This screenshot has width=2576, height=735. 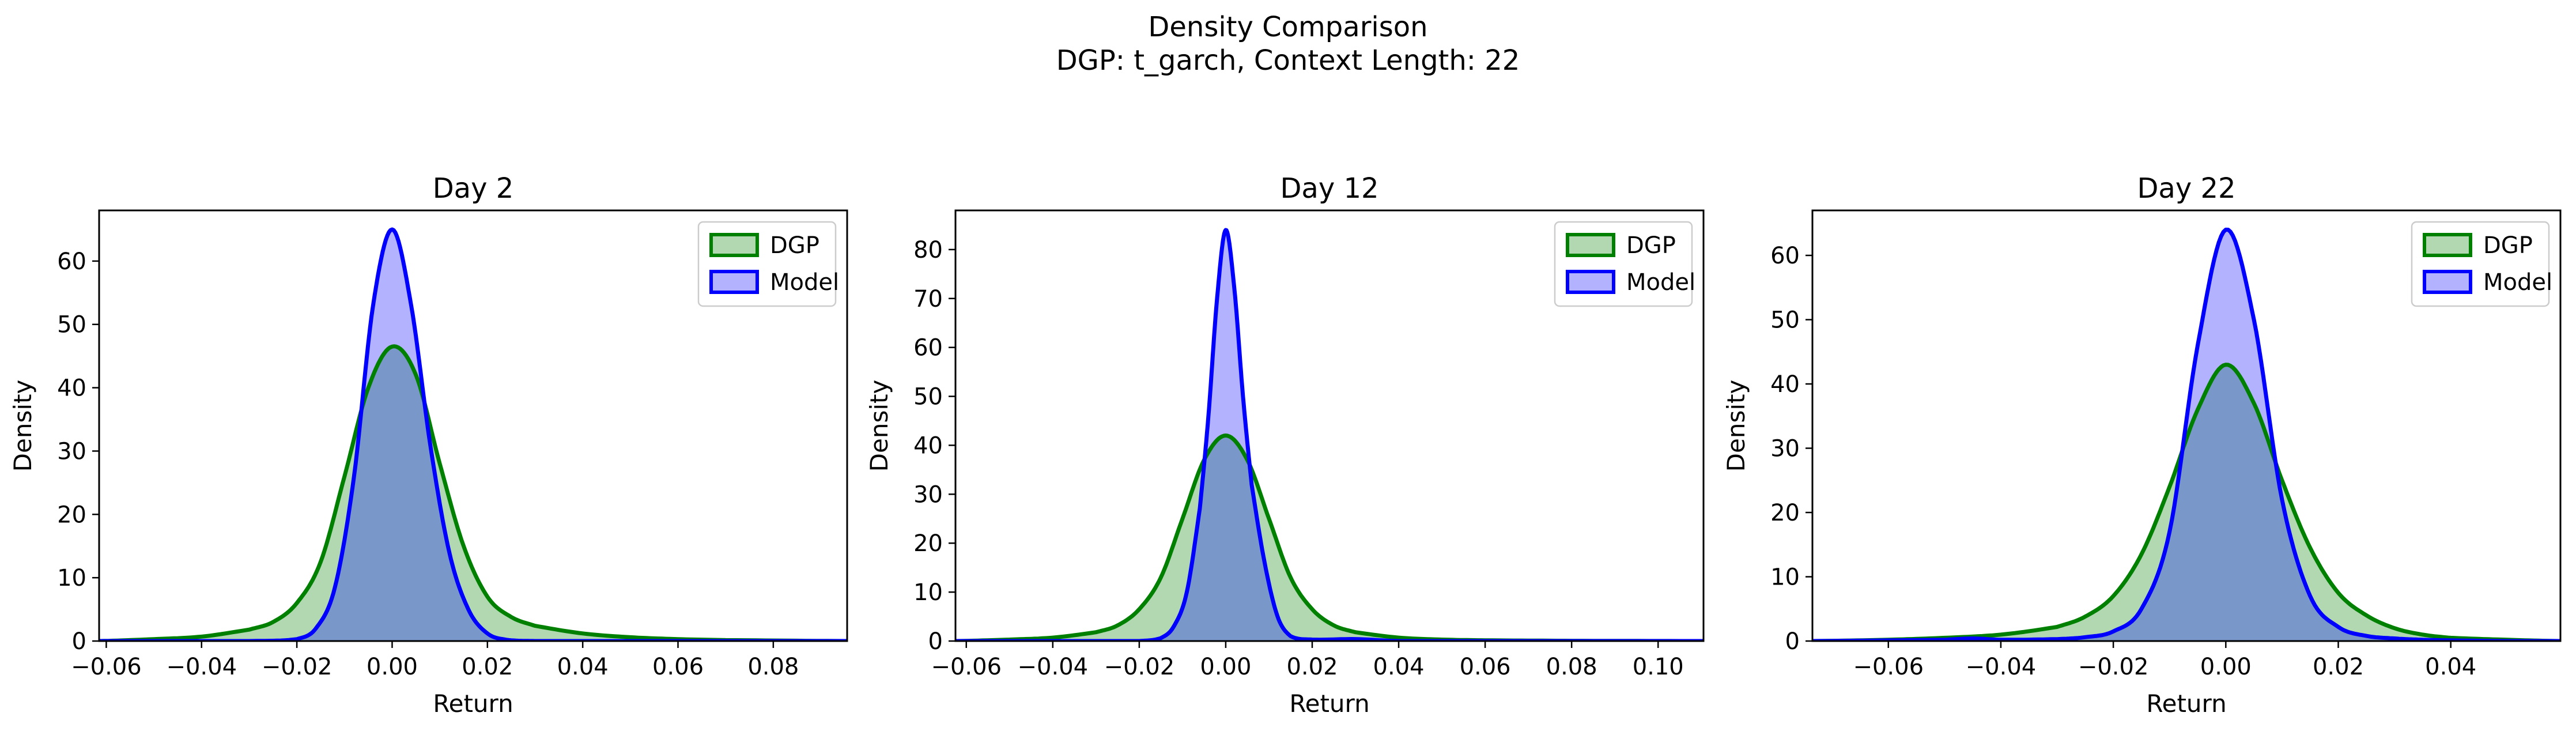 I want to click on x-tick-label: 0.10, so click(x=1658, y=667).